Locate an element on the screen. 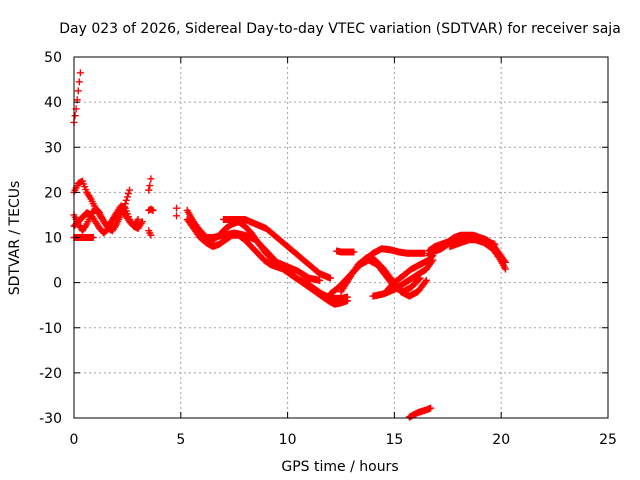 The width and height of the screenshot is (640, 480). series-s6 is located at coordinates (150, 184).